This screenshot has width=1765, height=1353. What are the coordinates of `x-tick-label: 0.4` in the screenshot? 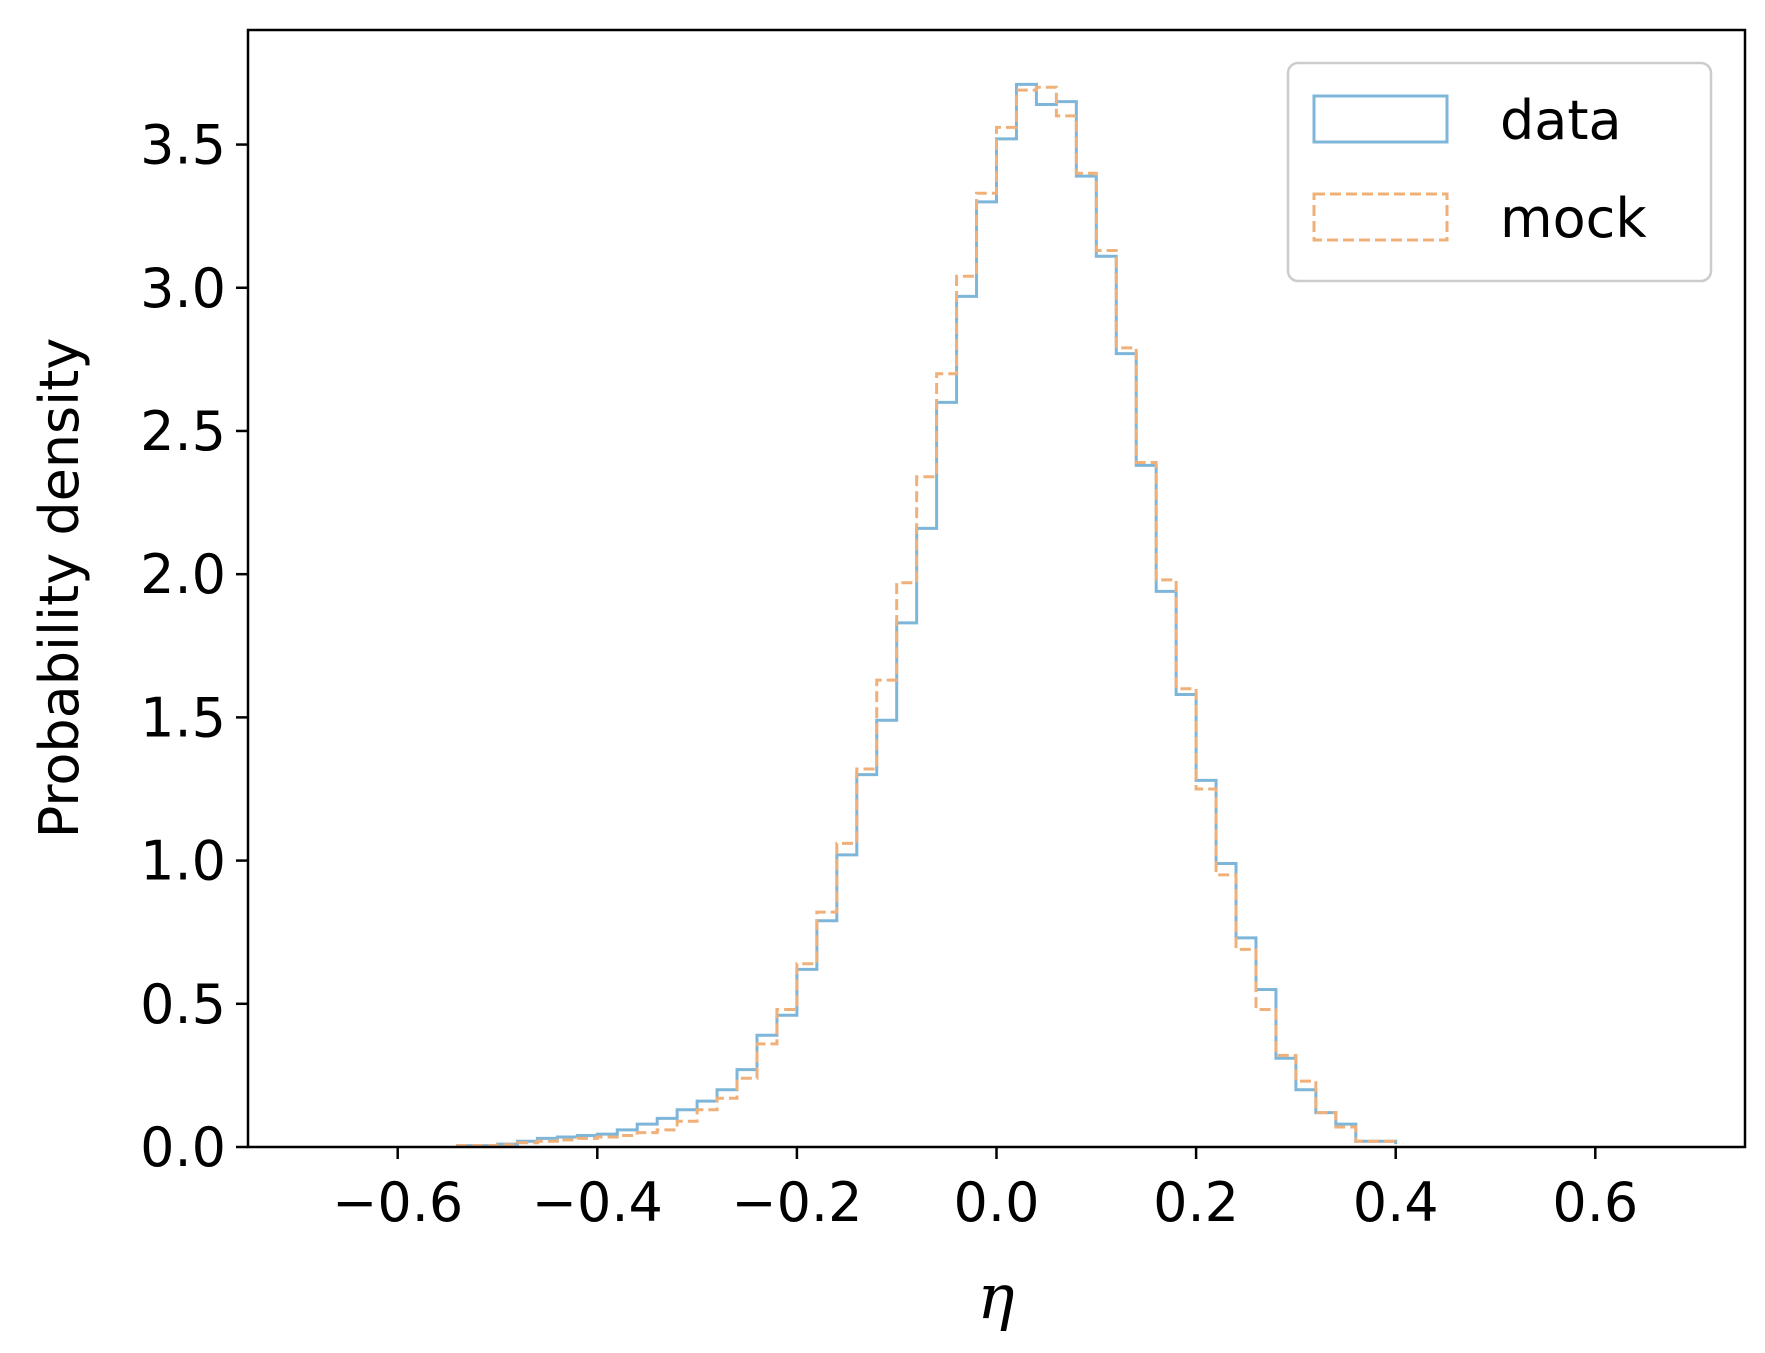 It's located at (1396, 1202).